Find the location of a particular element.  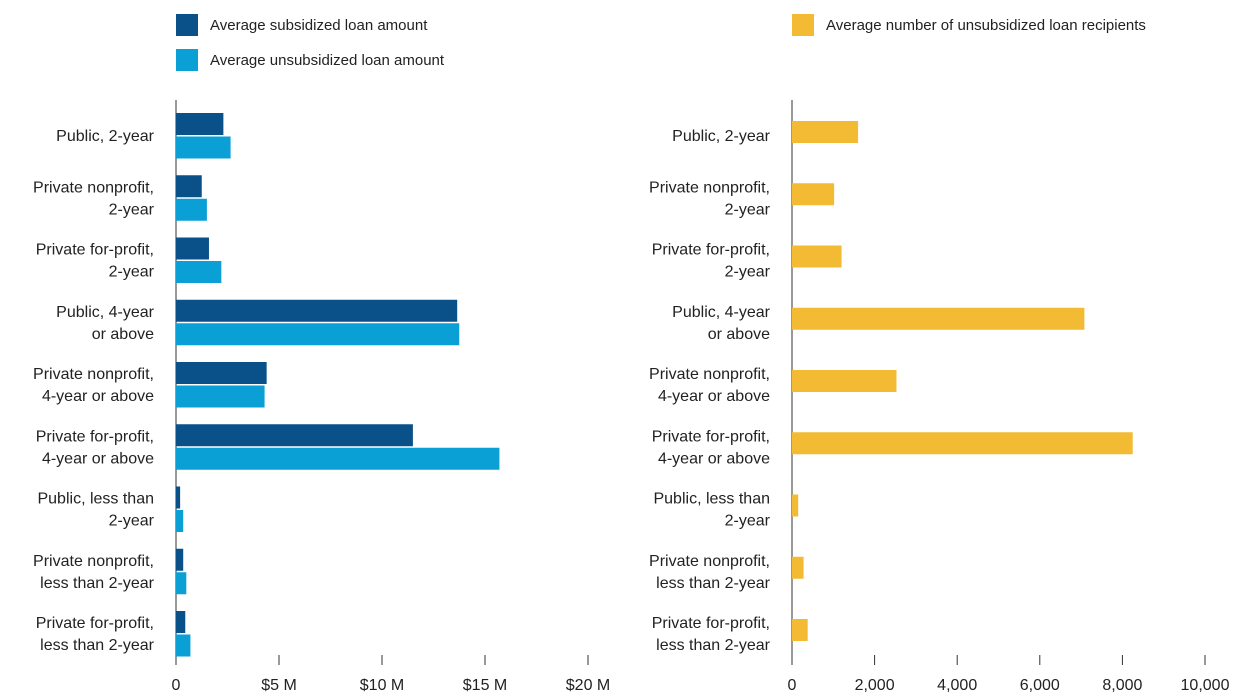

legend-swatch-subsidized is located at coordinates (187, 25).